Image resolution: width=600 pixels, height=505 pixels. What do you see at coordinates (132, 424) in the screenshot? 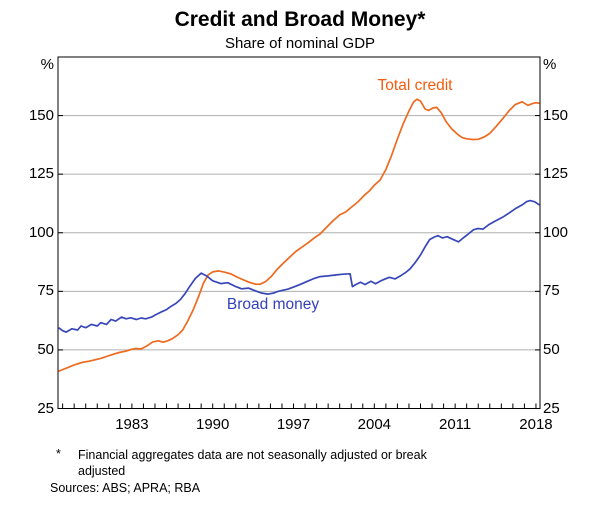
I see `x-axis-tick-label-1983: 1983` at bounding box center [132, 424].